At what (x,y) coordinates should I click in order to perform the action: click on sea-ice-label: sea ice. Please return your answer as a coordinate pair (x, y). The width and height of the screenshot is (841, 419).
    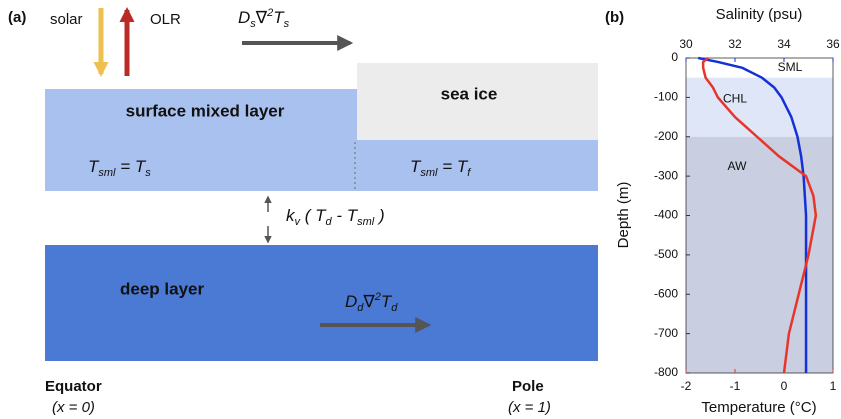
    Looking at the image, I should click on (469, 93).